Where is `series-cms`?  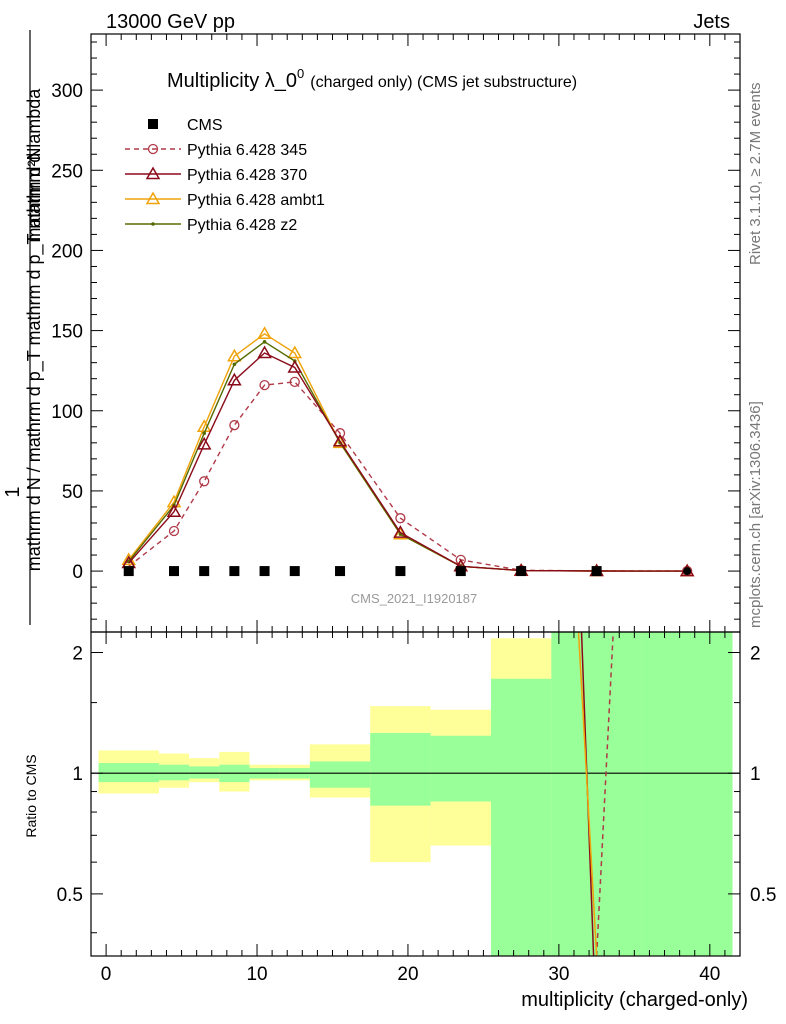
series-cms is located at coordinates (407, 571).